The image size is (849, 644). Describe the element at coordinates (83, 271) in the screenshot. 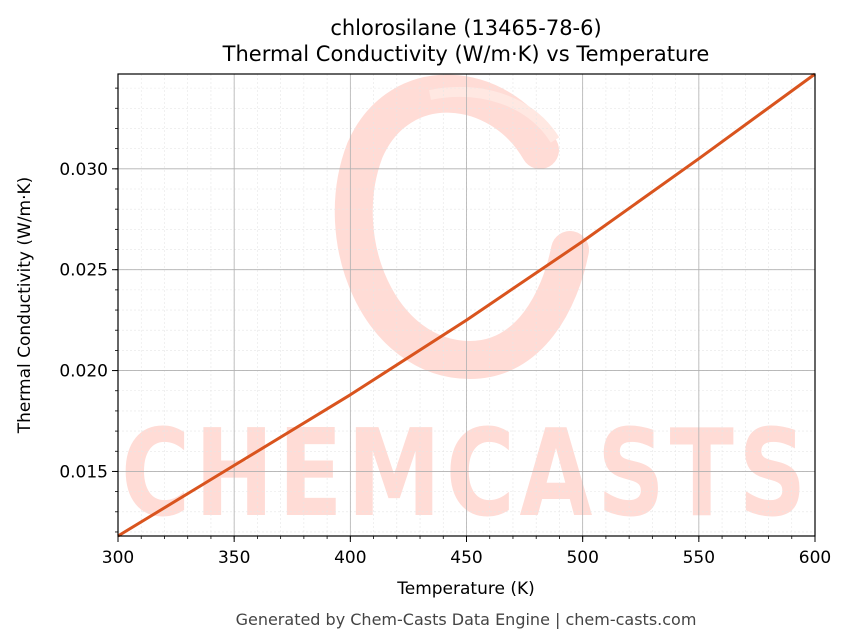

I see `y-tick-label: 0.025` at that location.